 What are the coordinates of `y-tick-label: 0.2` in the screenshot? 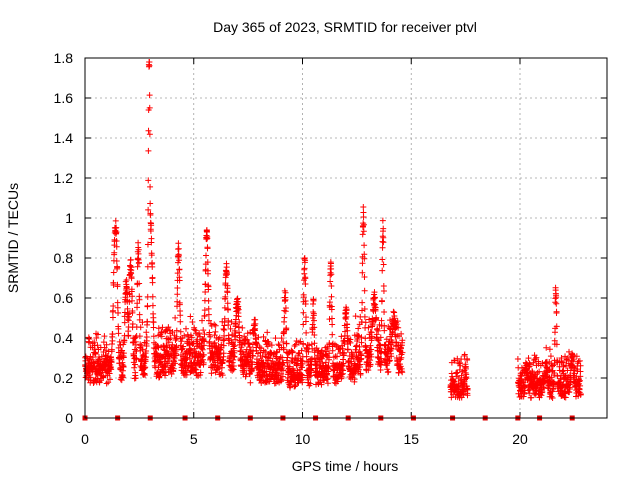 It's located at (64, 378).